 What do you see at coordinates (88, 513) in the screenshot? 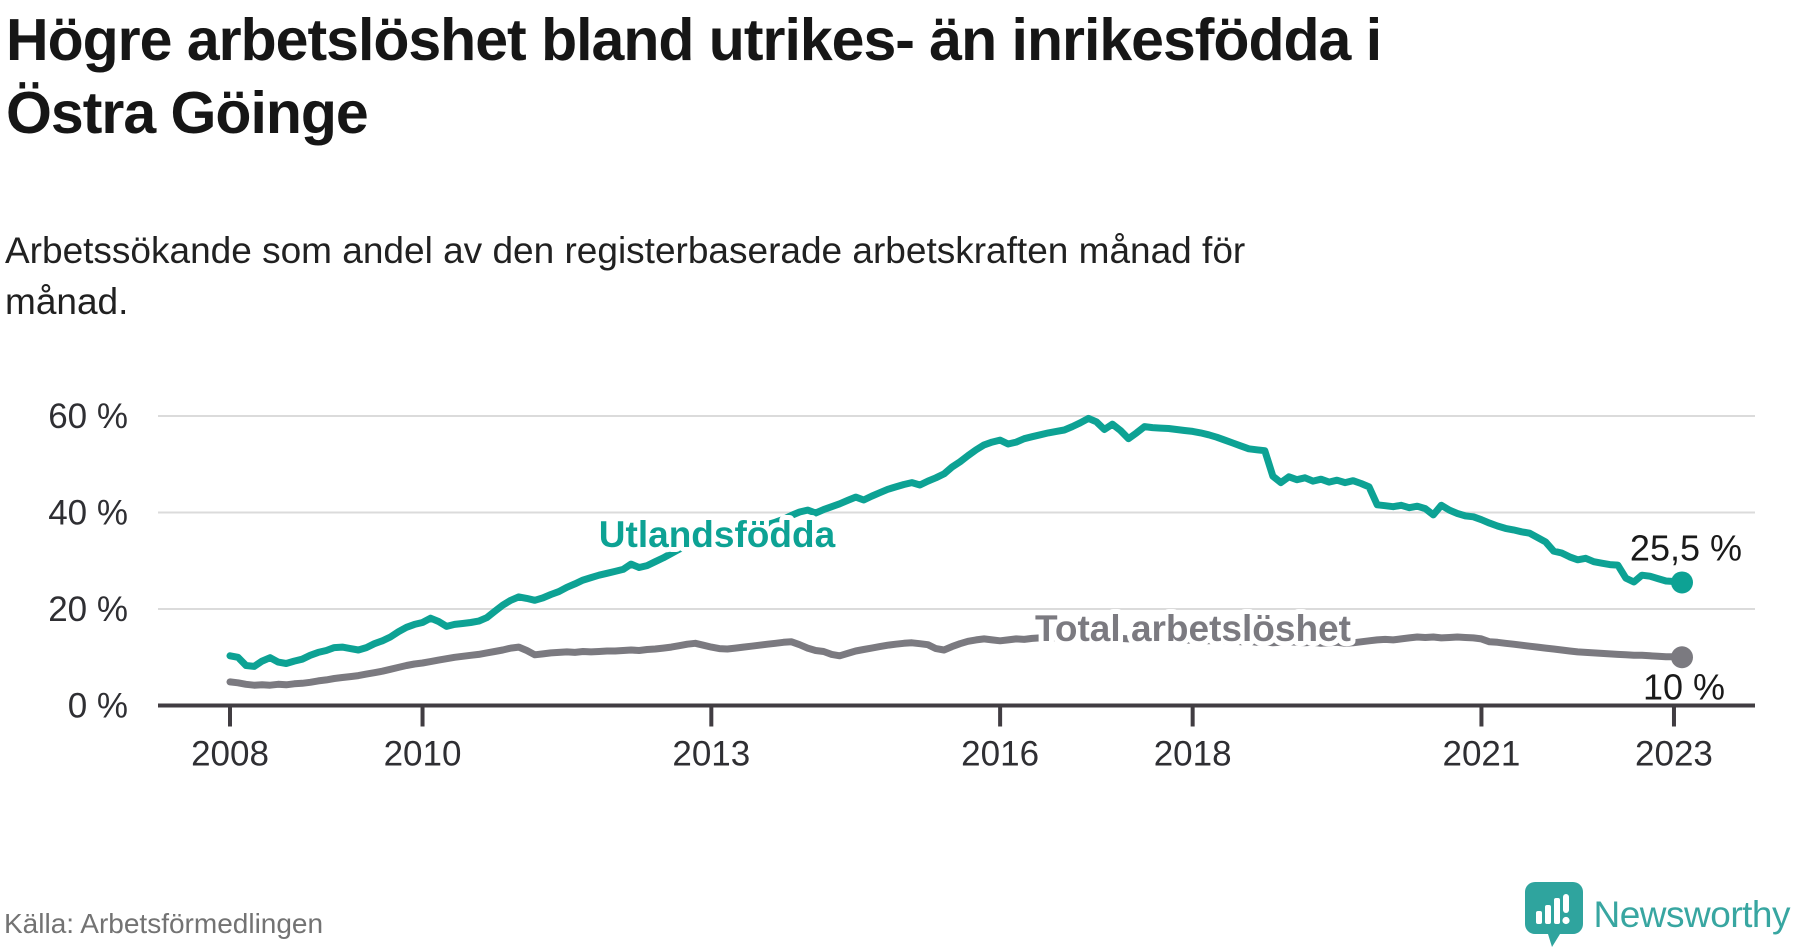
I see `y-axis-label-40: 40 %` at bounding box center [88, 513].